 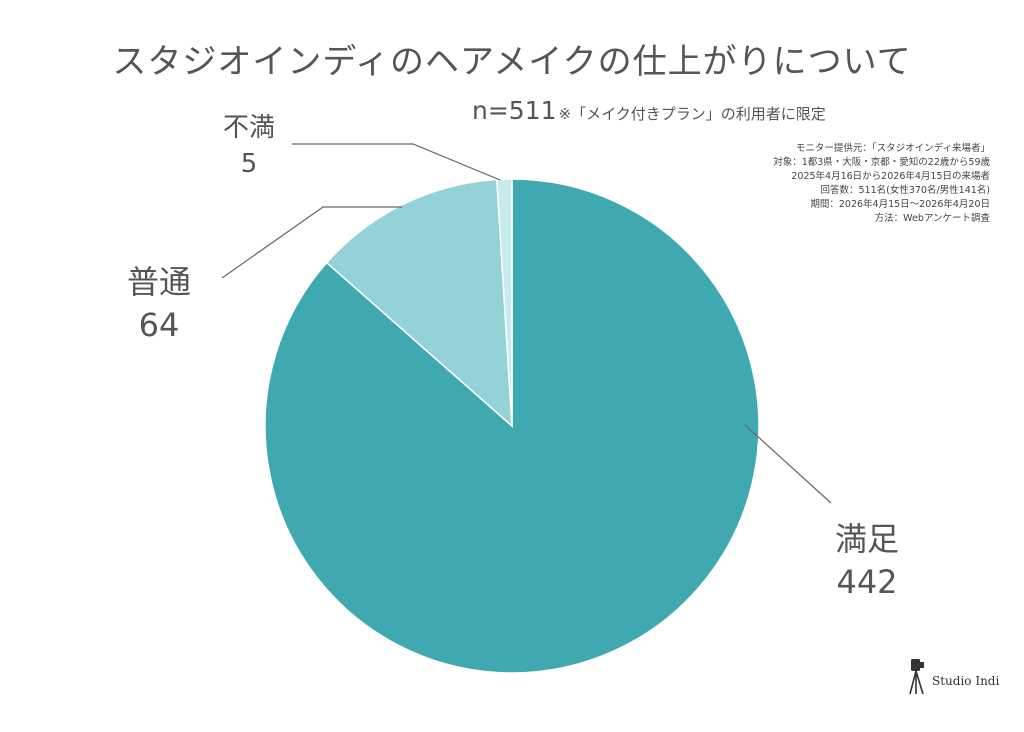 I want to click on label-satisfied-name: 満足, so click(x=866, y=539).